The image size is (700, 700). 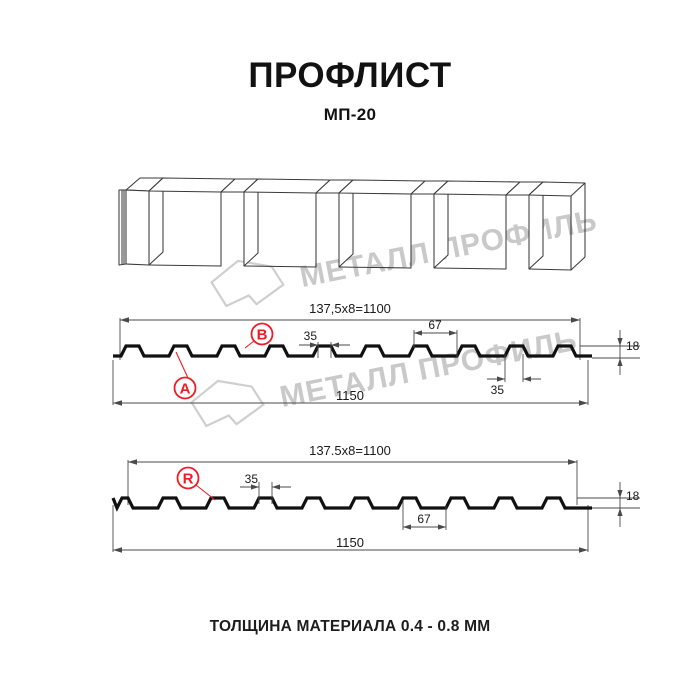 What do you see at coordinates (227, 403) in the screenshot?
I see `watermark-logo-icon` at bounding box center [227, 403].